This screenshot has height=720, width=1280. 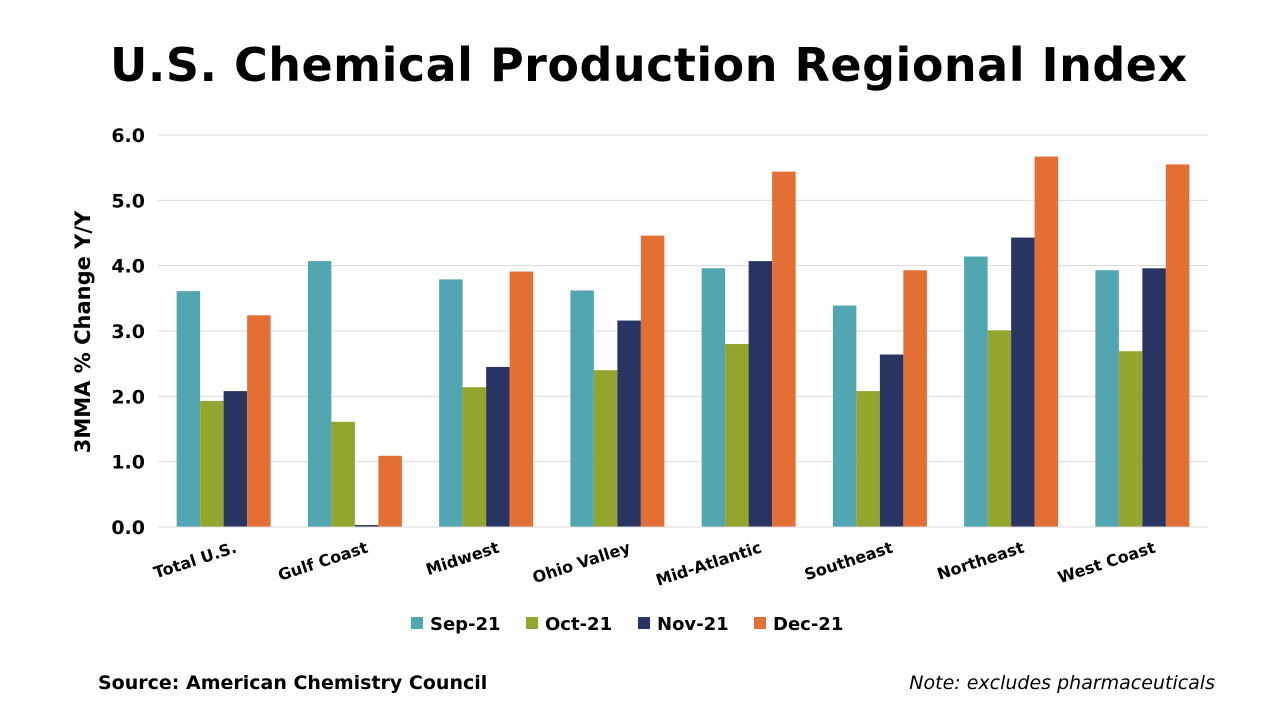 I want to click on bar-nov-21-northeast, so click(x=1023, y=382).